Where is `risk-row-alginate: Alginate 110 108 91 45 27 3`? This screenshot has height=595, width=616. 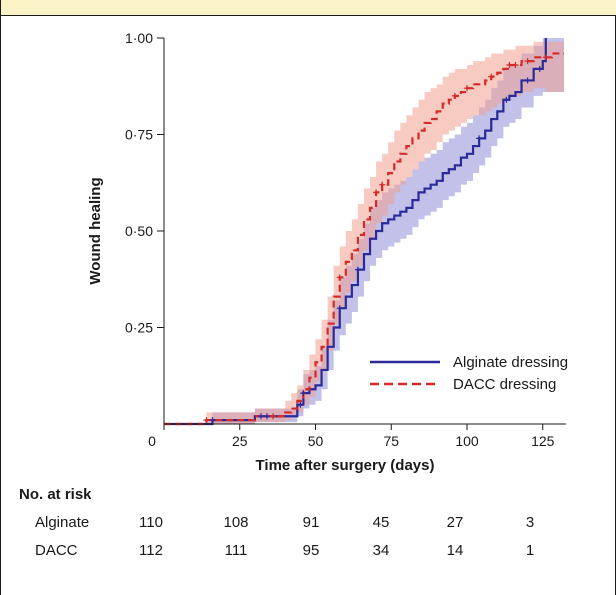 risk-row-alginate: Alginate 110 108 91 45 27 3 is located at coordinates (308, 524).